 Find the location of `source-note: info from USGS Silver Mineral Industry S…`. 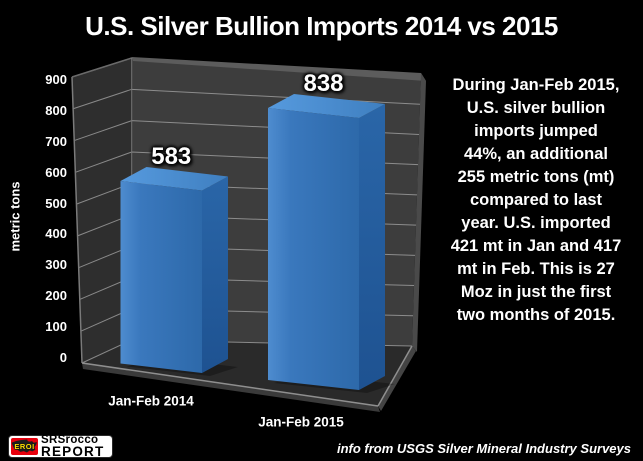

source-note: info from USGS Silver Mineral Industry S… is located at coordinates (483, 448).